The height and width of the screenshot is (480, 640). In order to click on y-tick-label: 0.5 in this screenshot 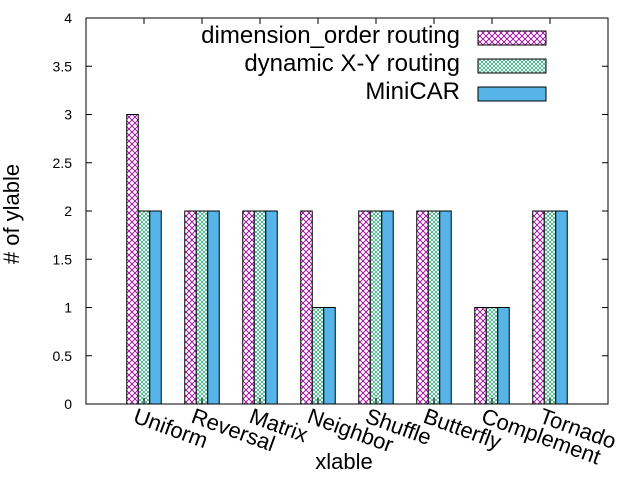, I will do `click(63, 356)`.